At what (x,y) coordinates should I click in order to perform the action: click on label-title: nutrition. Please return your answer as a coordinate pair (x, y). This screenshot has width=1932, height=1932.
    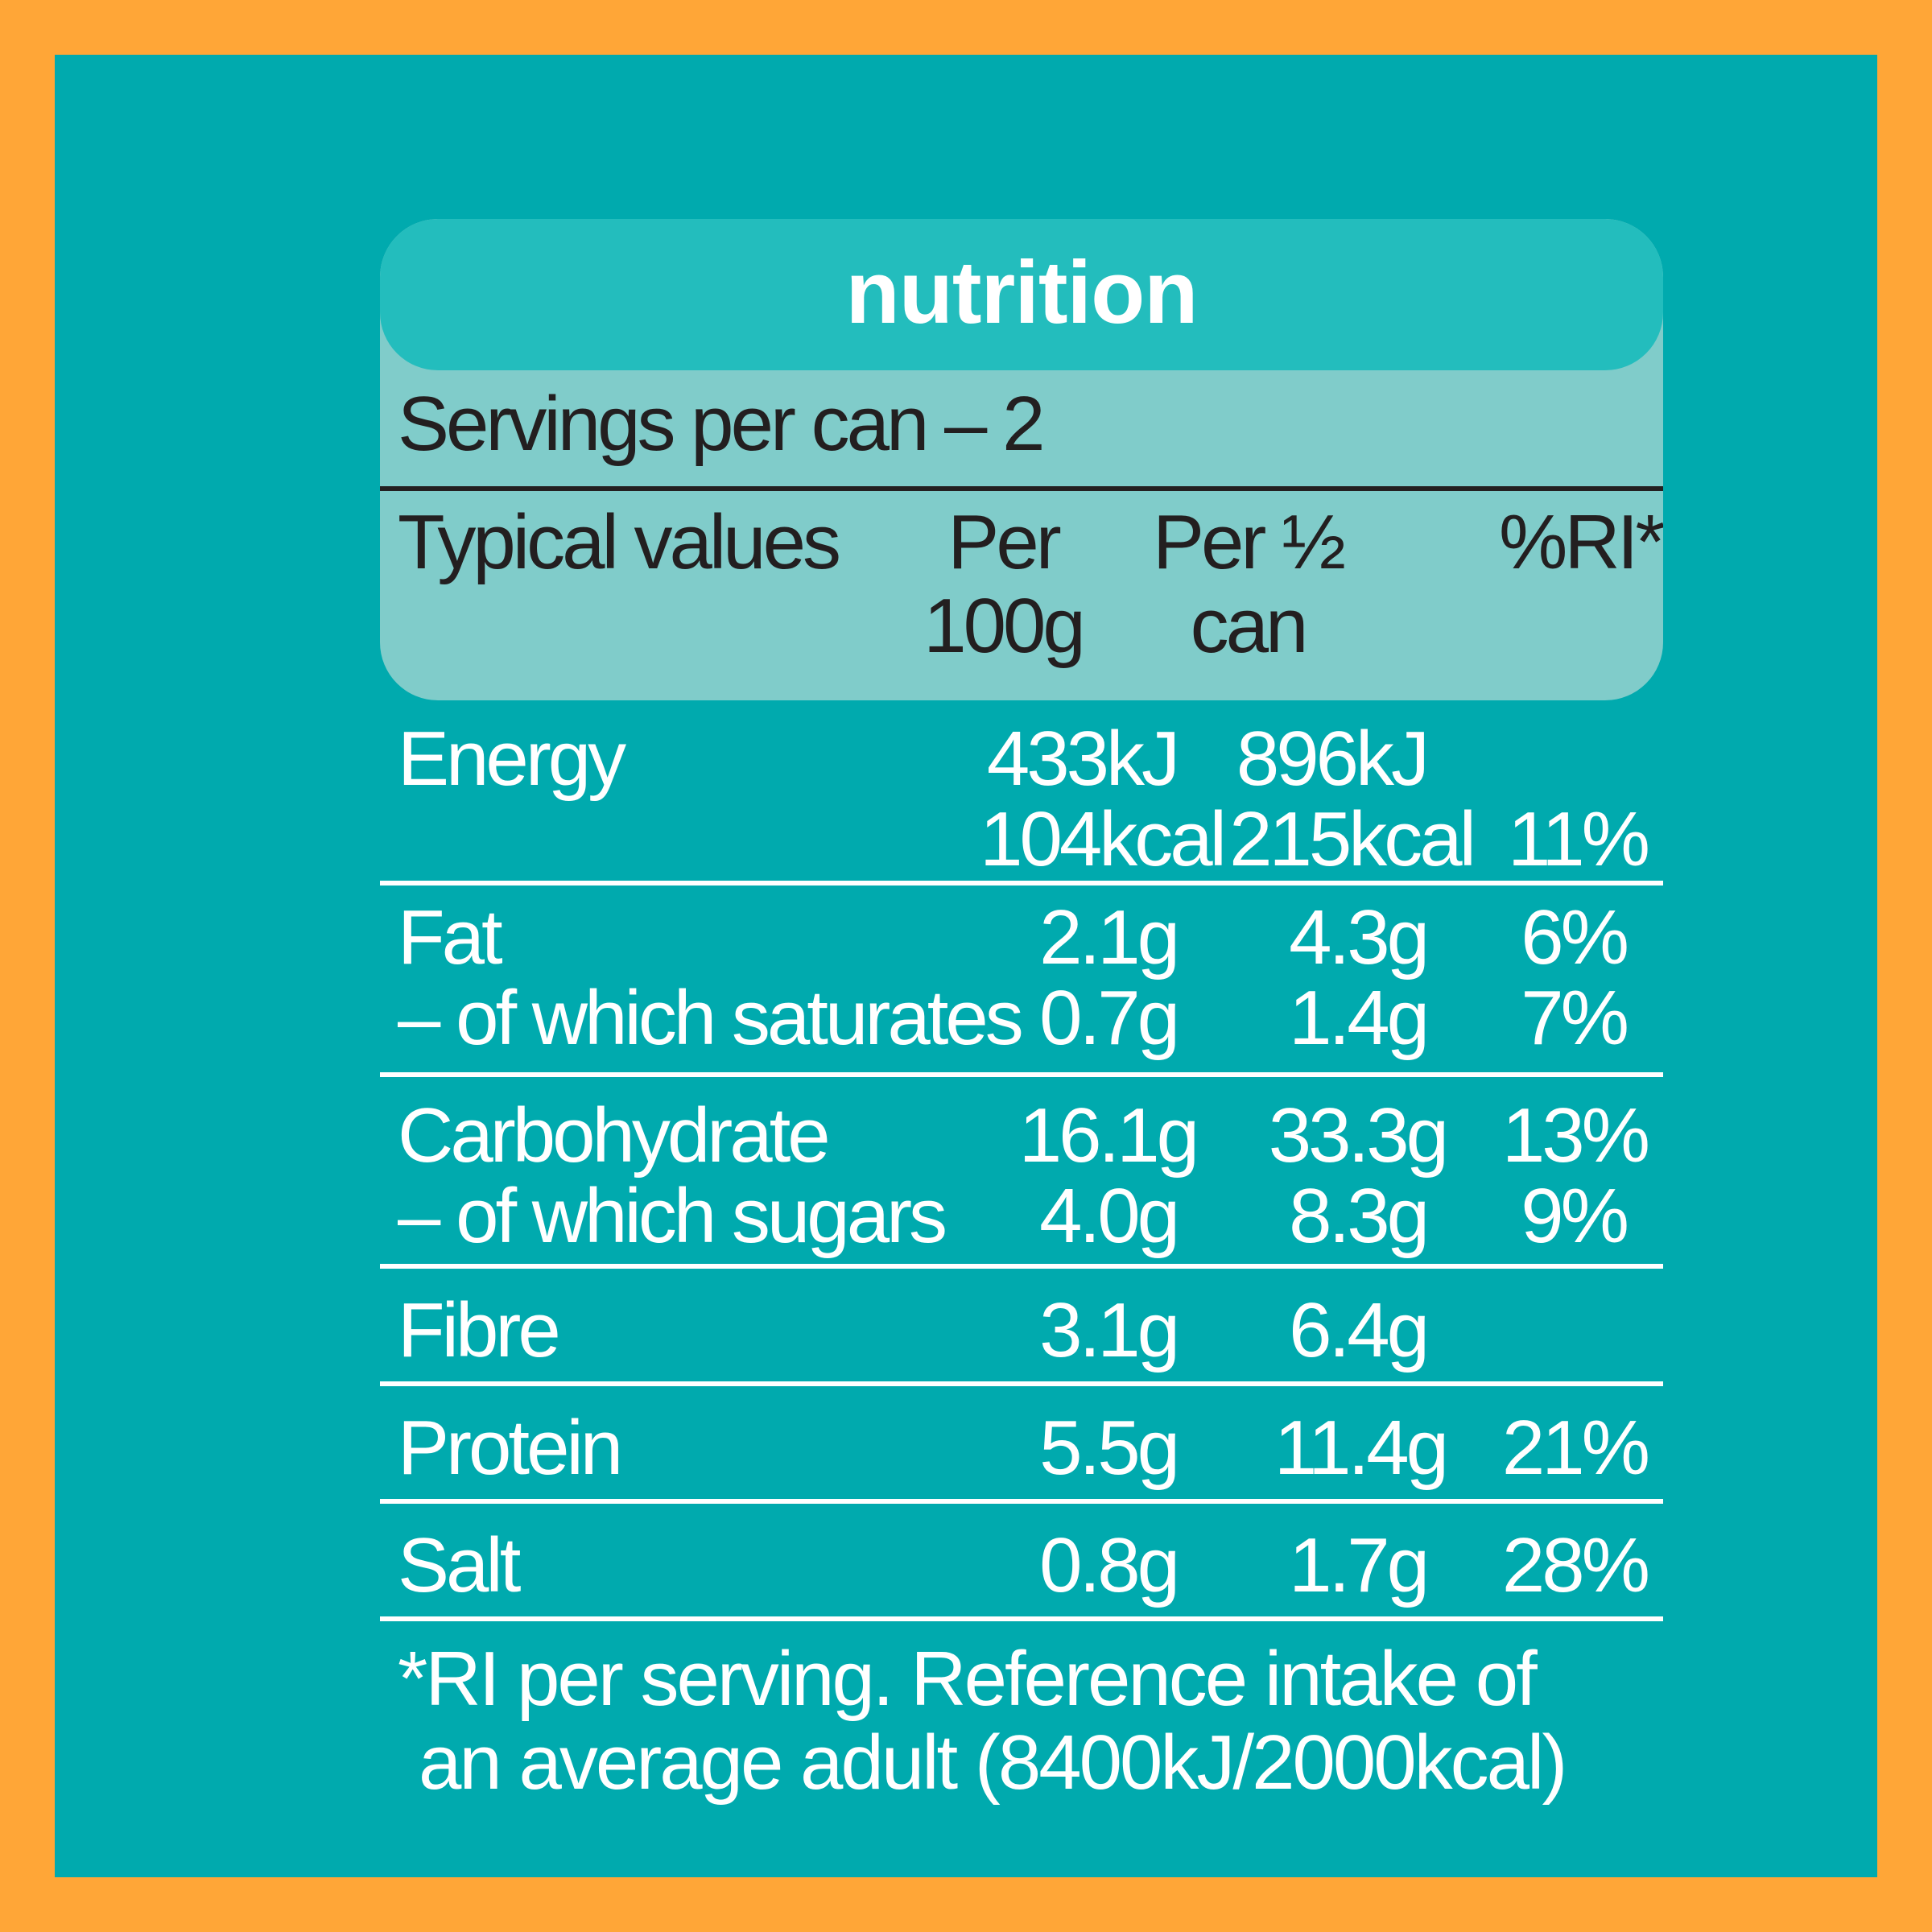
    Looking at the image, I should click on (1022, 292).